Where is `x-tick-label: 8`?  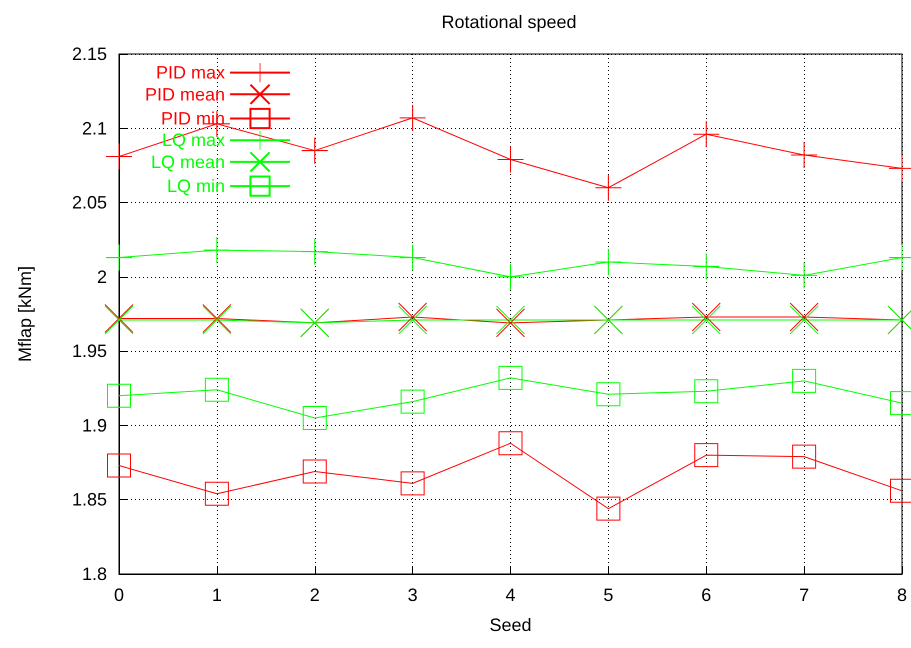
x-tick-label: 8 is located at coordinates (902, 595).